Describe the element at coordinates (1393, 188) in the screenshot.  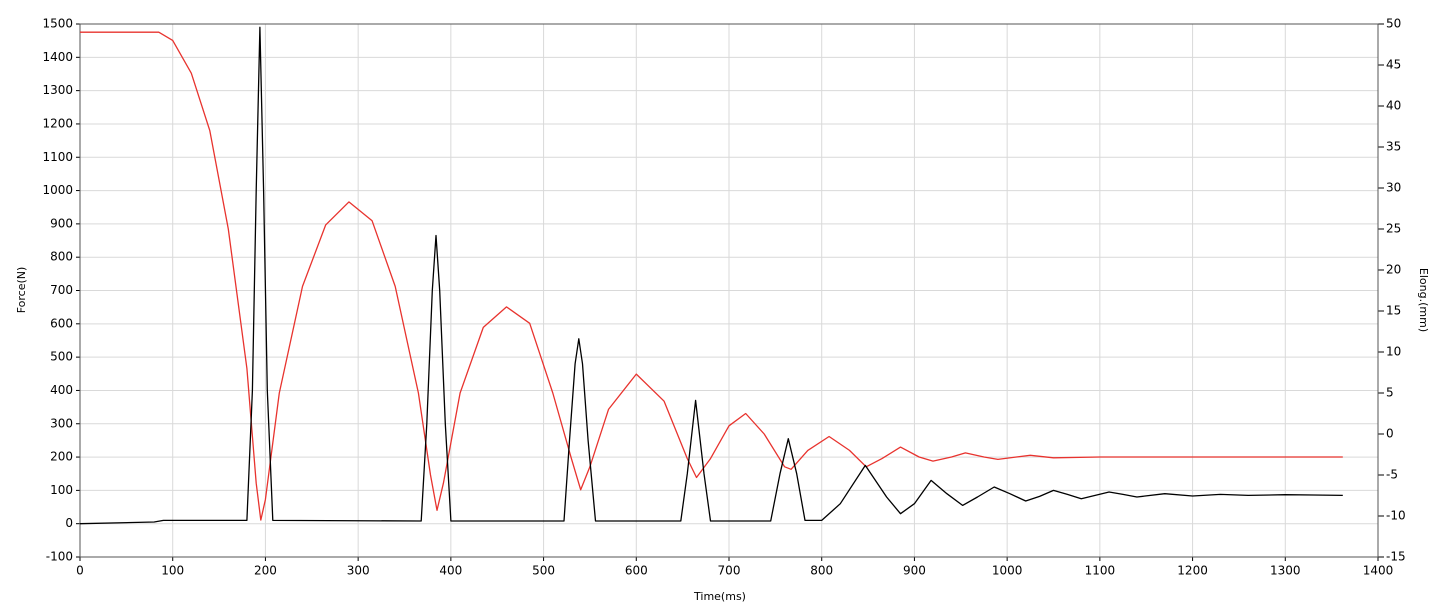
I see `y2-tick-label: 30` at that location.